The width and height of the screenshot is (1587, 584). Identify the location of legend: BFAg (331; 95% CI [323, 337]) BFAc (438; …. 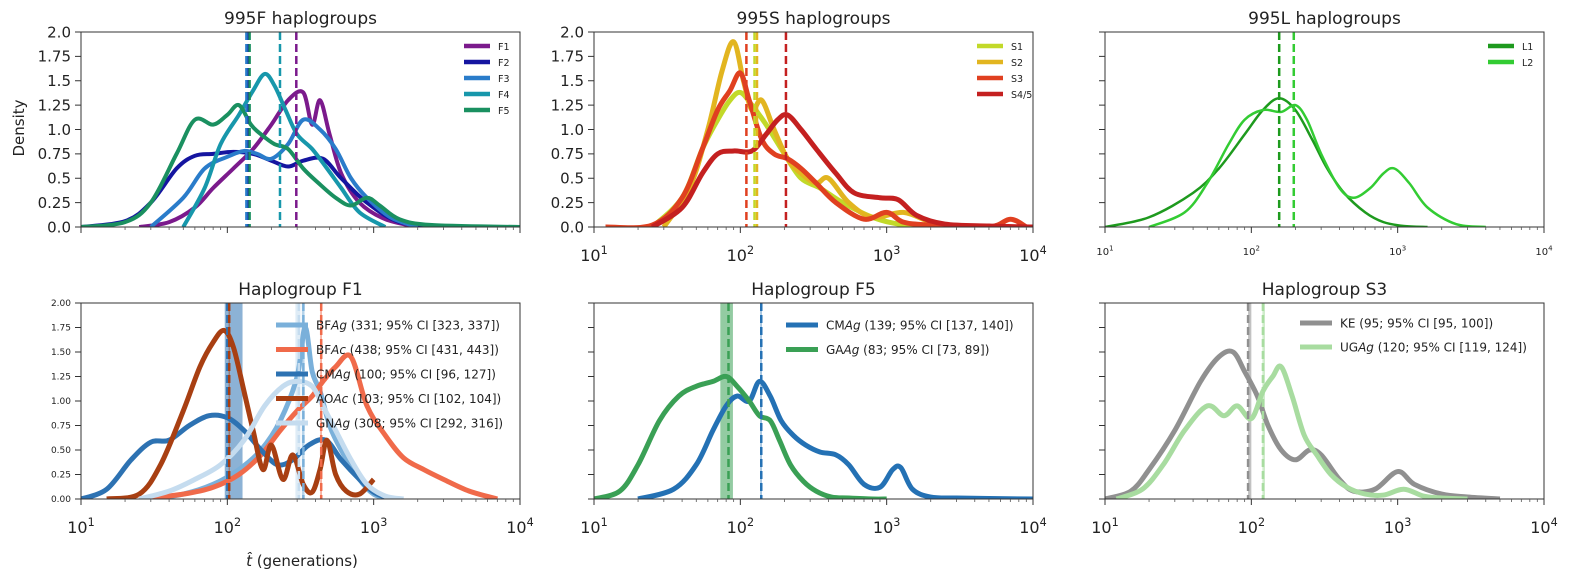
(389, 375).